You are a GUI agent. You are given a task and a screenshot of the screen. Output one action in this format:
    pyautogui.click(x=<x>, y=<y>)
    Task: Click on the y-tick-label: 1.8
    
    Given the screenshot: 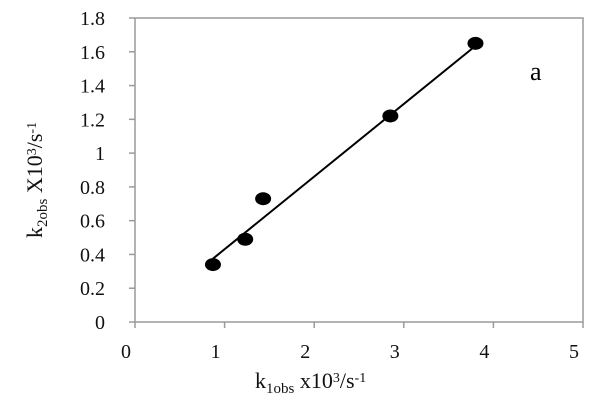 What is the action you would take?
    pyautogui.click(x=92, y=19)
    